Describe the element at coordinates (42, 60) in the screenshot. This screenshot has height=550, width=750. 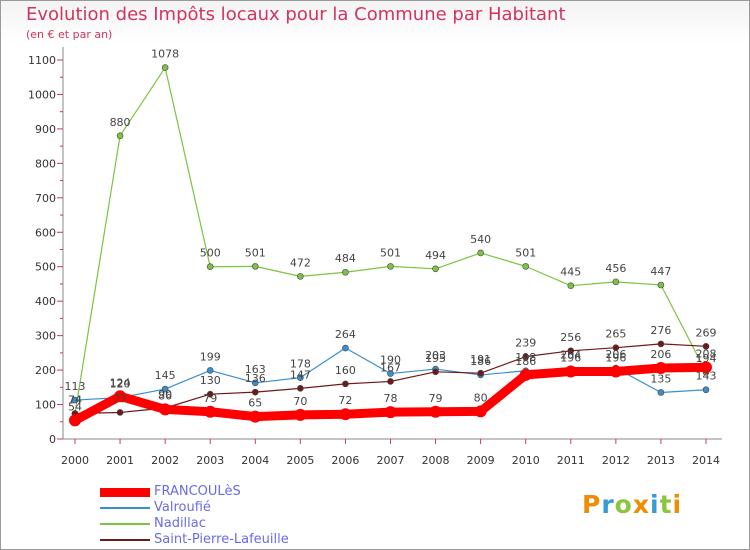
I see `y-tick-label: 1100` at that location.